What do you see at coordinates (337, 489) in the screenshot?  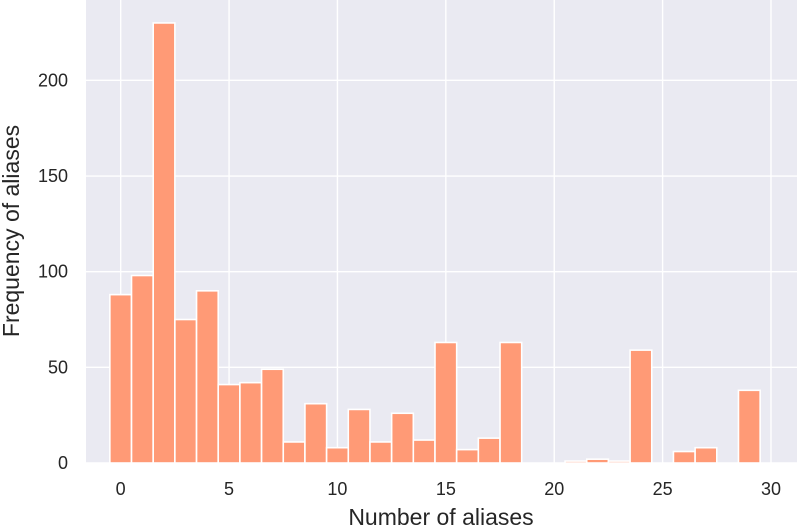 I see `x-tick-label: 10` at bounding box center [337, 489].